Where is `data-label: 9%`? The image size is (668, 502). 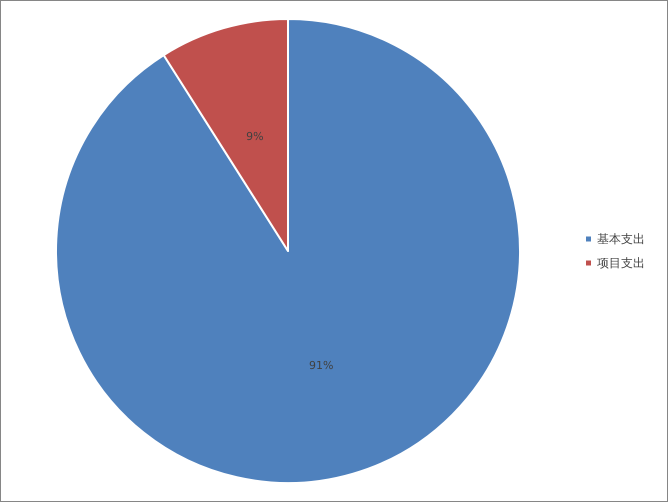 data-label: 9% is located at coordinates (255, 137).